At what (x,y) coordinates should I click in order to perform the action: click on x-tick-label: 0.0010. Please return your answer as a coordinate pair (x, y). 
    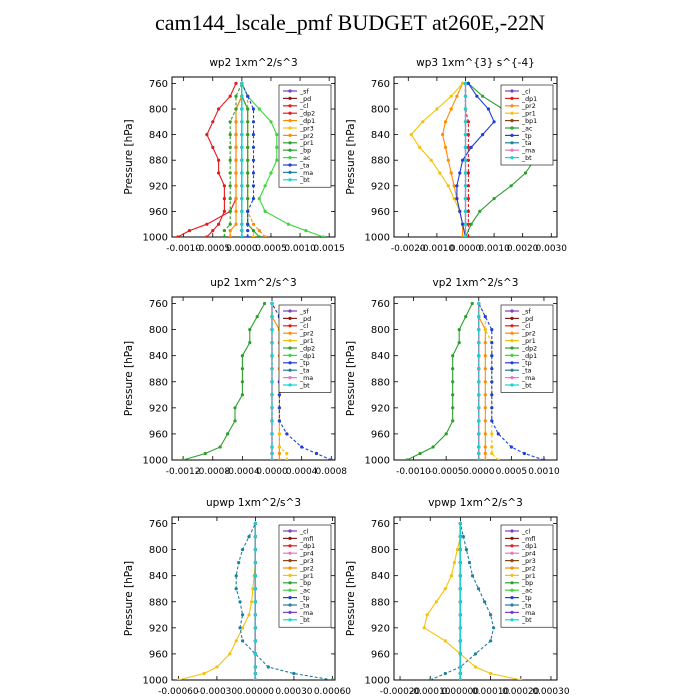
    Looking at the image, I should click on (494, 249).